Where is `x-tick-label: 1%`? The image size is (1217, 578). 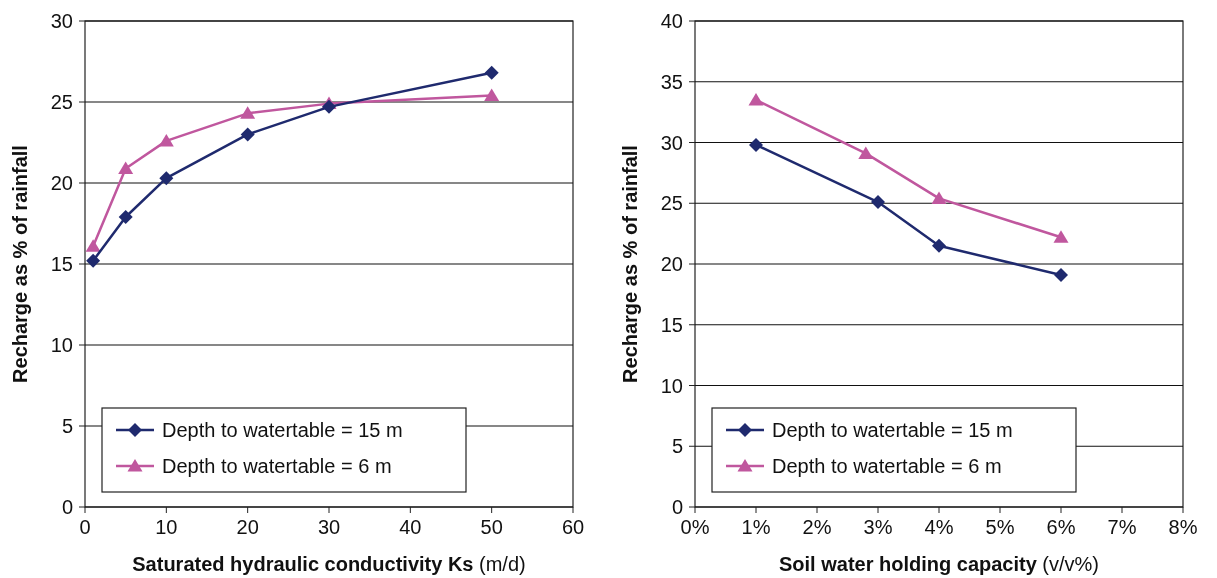
x-tick-label: 1% is located at coordinates (756, 527).